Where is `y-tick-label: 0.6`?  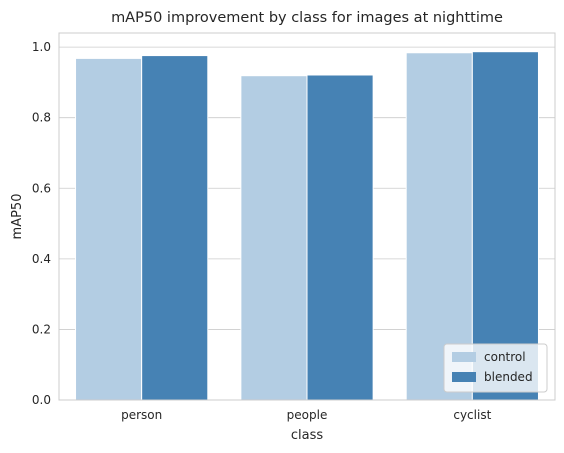
y-tick-label: 0.6 is located at coordinates (41, 188).